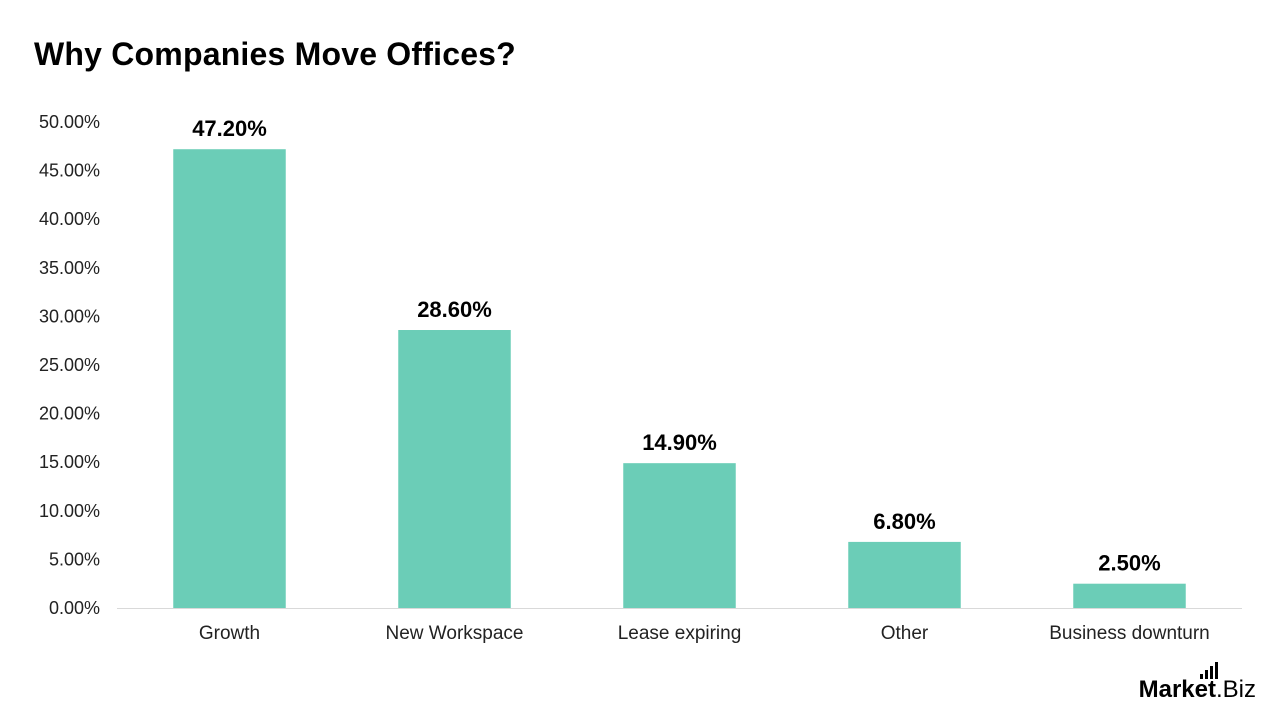 This screenshot has height=720, width=1280. I want to click on data-label: 14.90%, so click(679, 442).